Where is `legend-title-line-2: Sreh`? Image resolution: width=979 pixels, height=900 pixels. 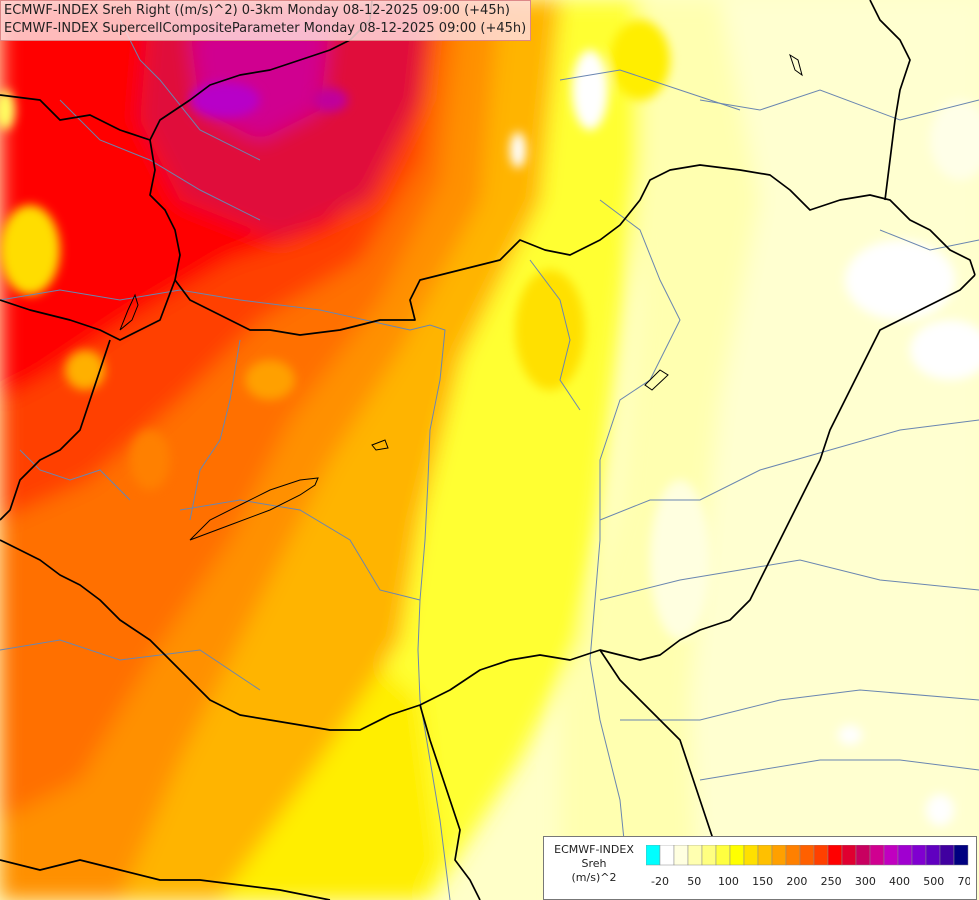 legend-title-line-2: Sreh is located at coordinates (594, 863).